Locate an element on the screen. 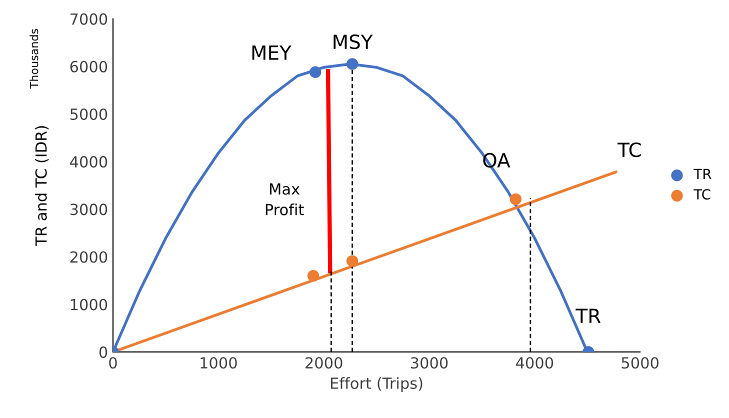  y-tick-label: 3000 is located at coordinates (89, 210).